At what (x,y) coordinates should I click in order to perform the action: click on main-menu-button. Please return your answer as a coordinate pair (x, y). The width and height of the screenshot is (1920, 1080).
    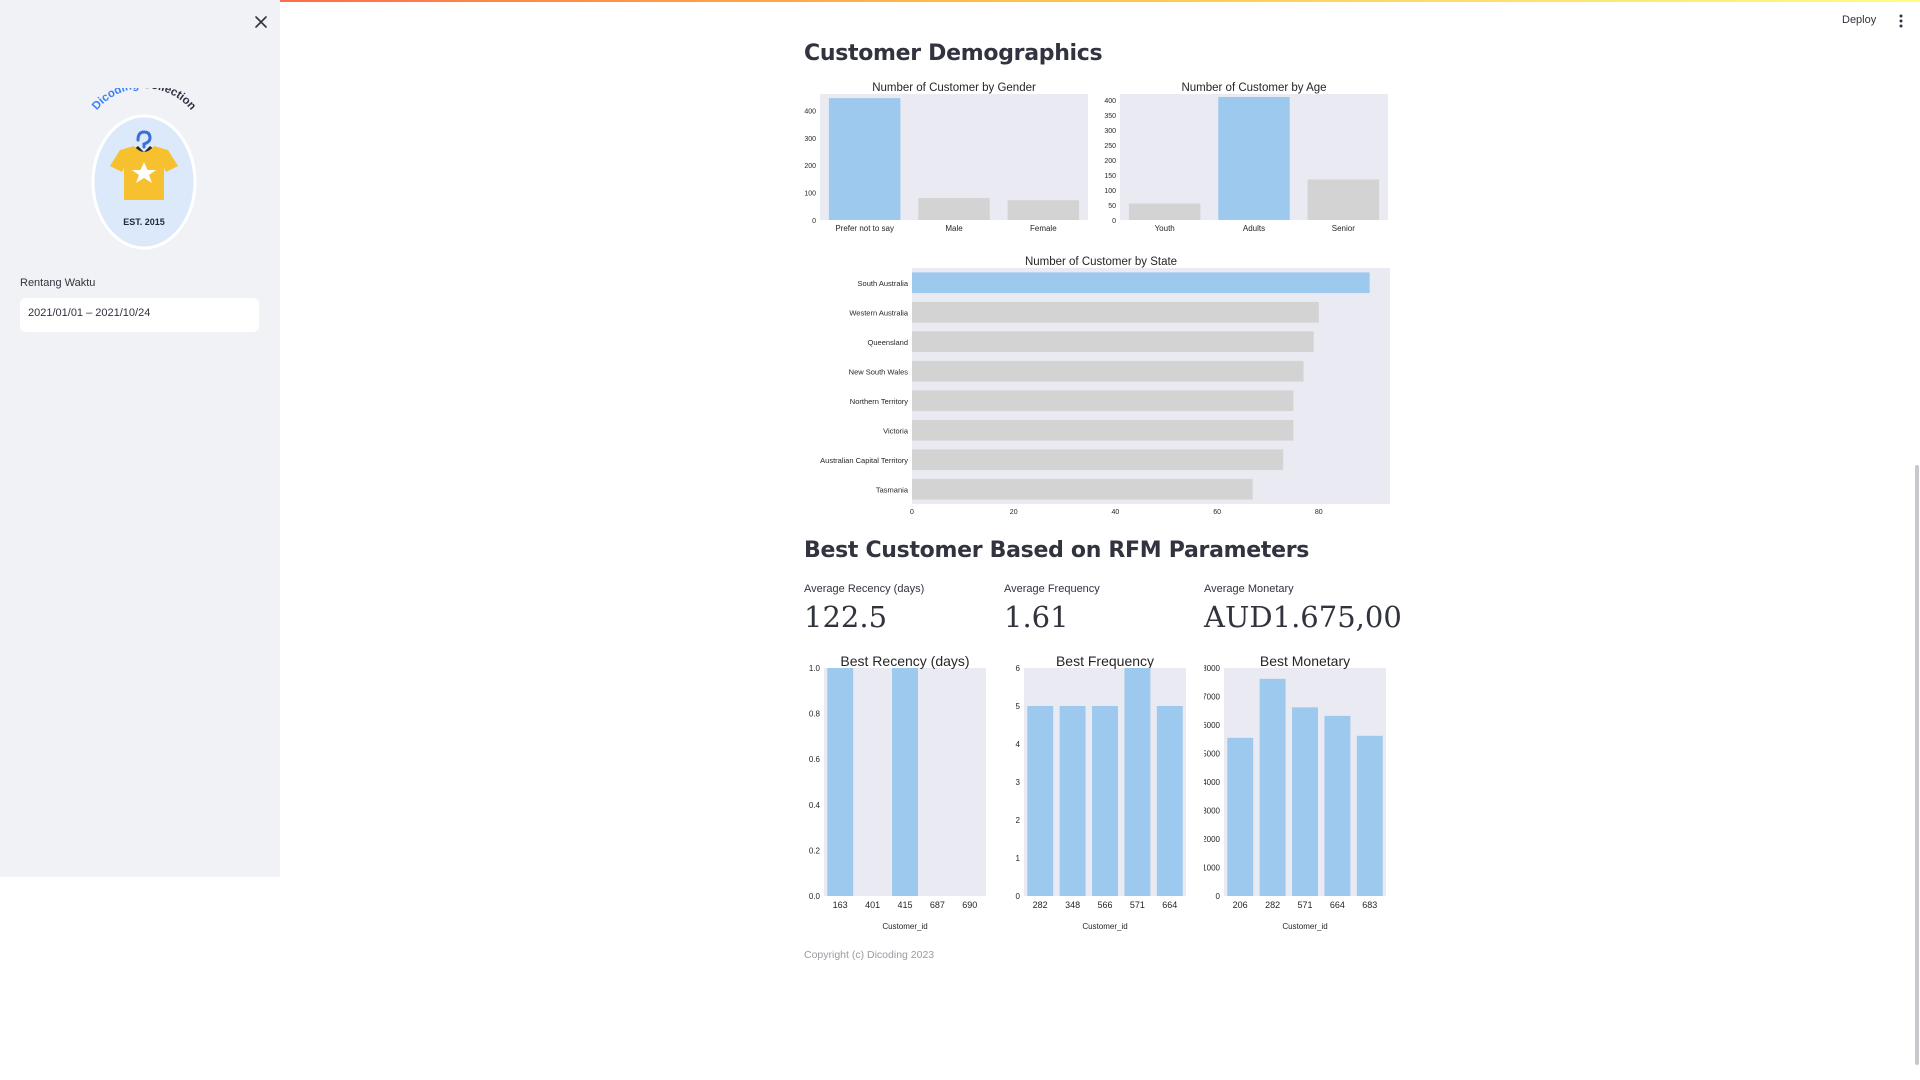
    Looking at the image, I should click on (1901, 21).